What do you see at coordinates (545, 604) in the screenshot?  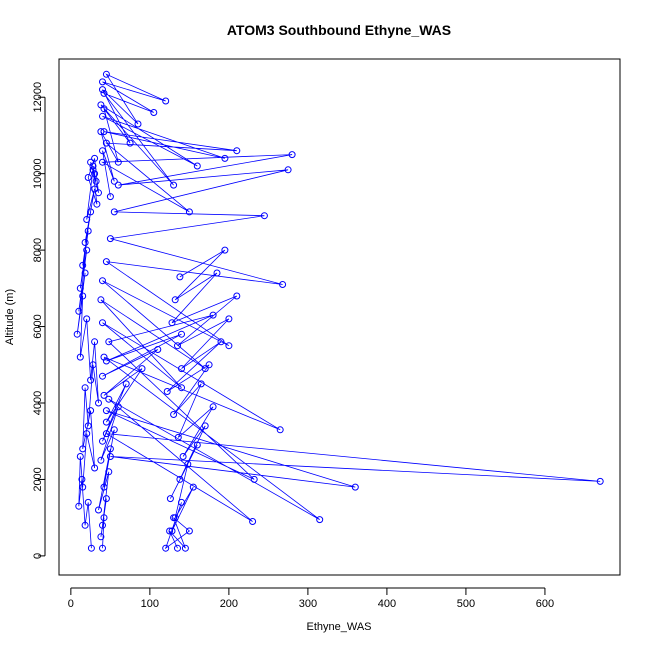 I see `x-tick-label: 600` at bounding box center [545, 604].